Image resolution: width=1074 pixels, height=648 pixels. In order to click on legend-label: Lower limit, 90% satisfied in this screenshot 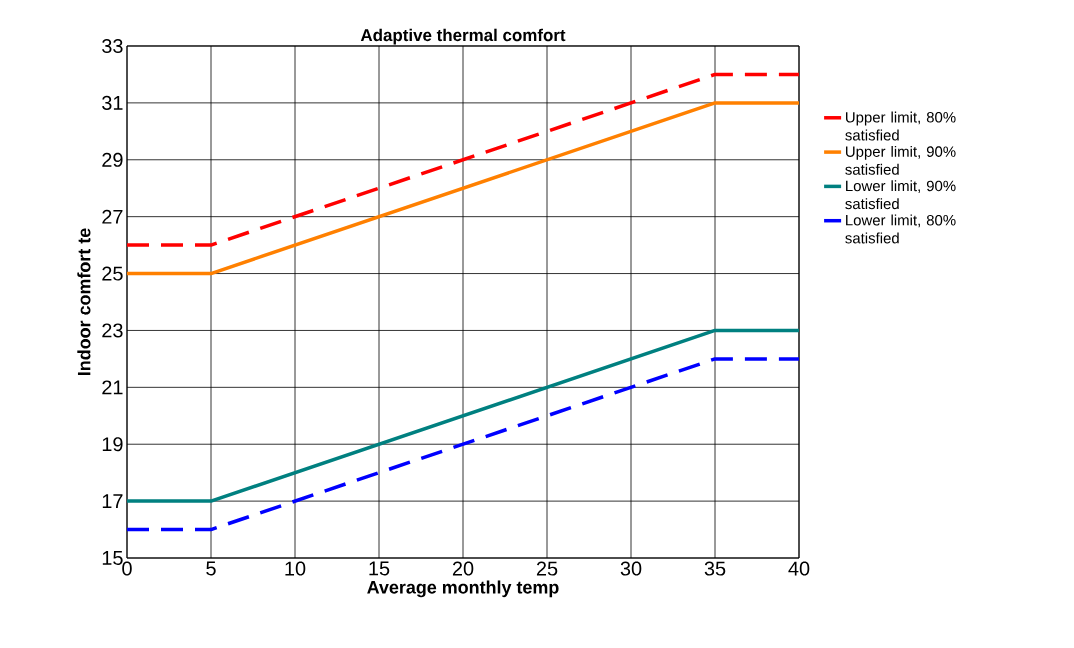, I will do `click(900, 195)`.